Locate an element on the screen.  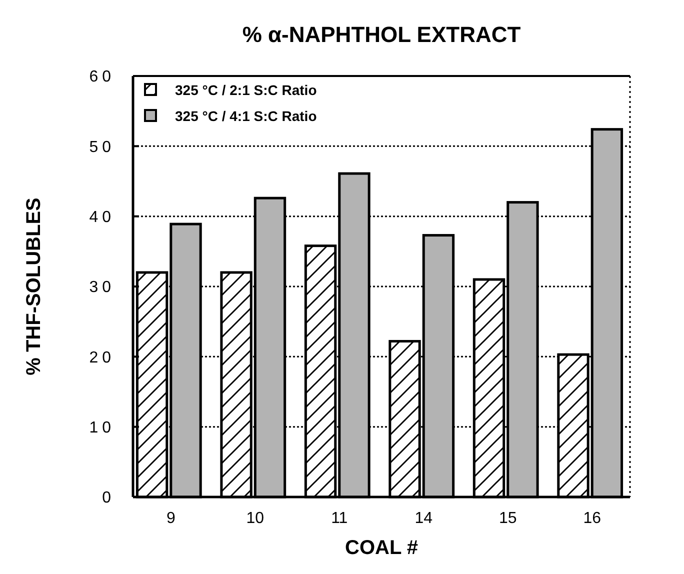
x-tick-label: 9 is located at coordinates (171, 518).